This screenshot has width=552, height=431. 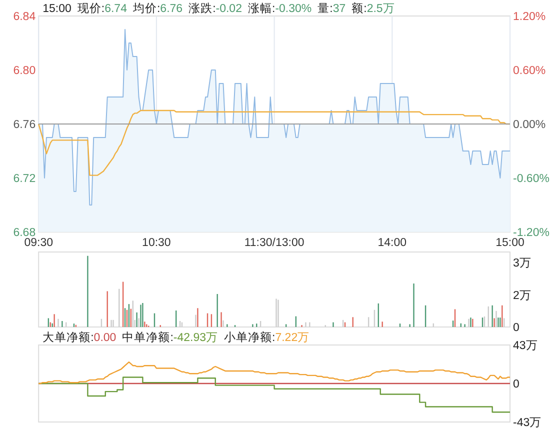 I want to click on x-tick-label: 10:30, so click(x=156, y=243).